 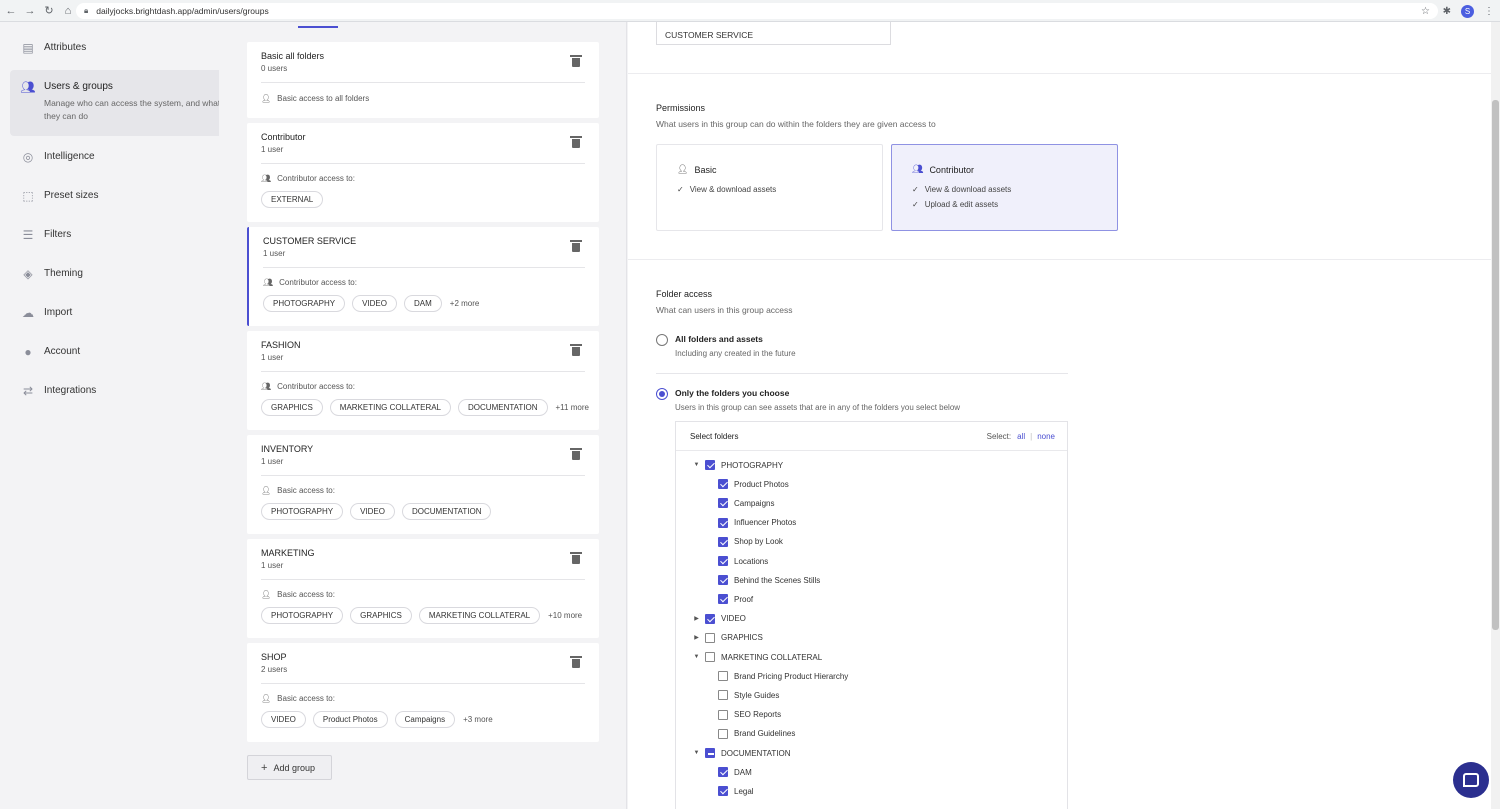 What do you see at coordinates (114, 196) in the screenshot?
I see `sidebar-item-preset-sizes: ⬚ Preset sizes` at bounding box center [114, 196].